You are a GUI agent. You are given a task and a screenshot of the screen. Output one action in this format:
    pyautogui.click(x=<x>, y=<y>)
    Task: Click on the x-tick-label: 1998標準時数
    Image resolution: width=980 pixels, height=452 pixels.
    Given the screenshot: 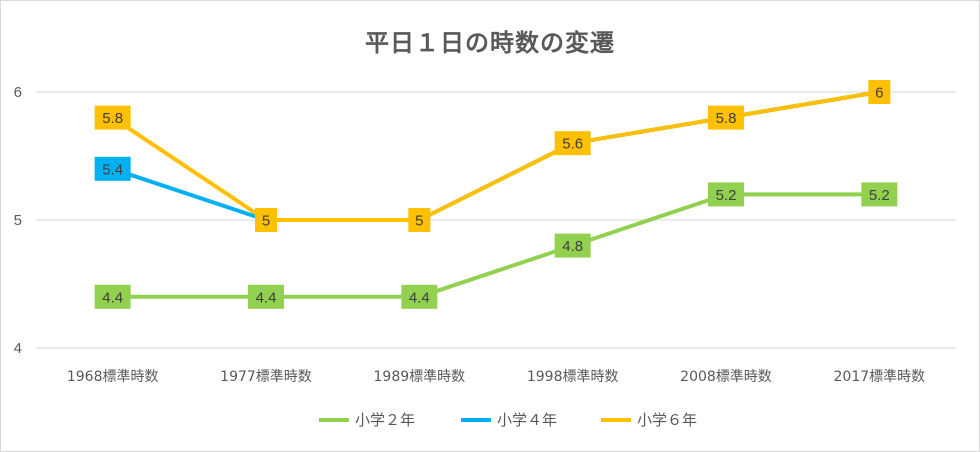 What is the action you would take?
    pyautogui.click(x=573, y=377)
    